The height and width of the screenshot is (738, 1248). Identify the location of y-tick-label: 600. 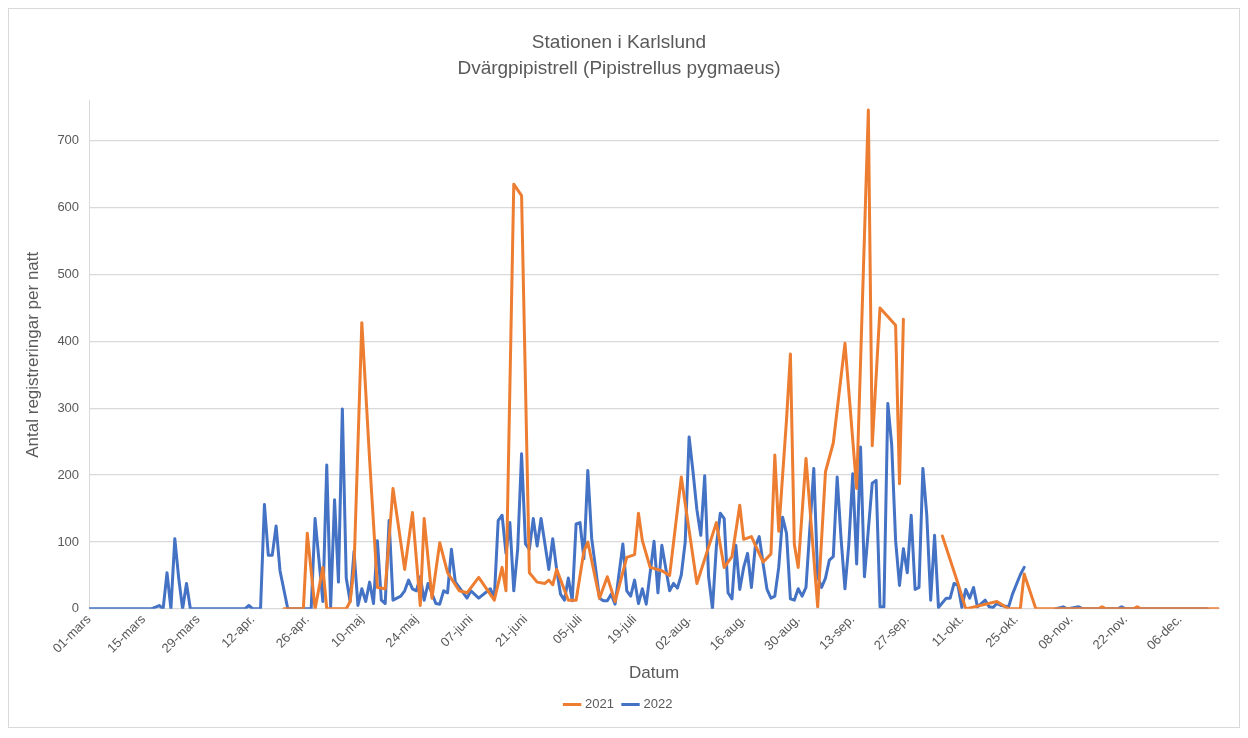
(68, 207).